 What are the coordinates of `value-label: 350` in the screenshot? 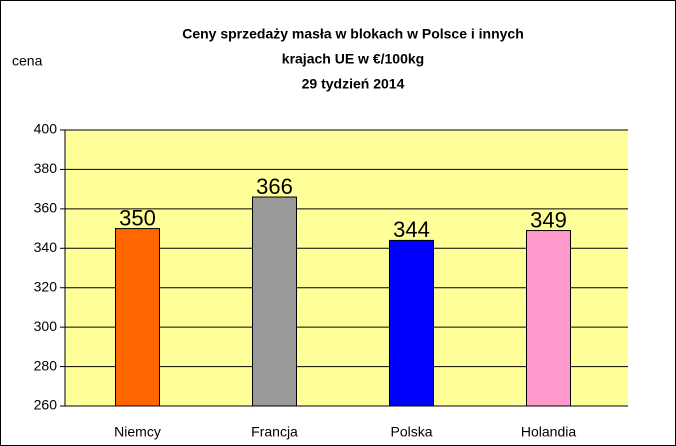 It's located at (137, 217).